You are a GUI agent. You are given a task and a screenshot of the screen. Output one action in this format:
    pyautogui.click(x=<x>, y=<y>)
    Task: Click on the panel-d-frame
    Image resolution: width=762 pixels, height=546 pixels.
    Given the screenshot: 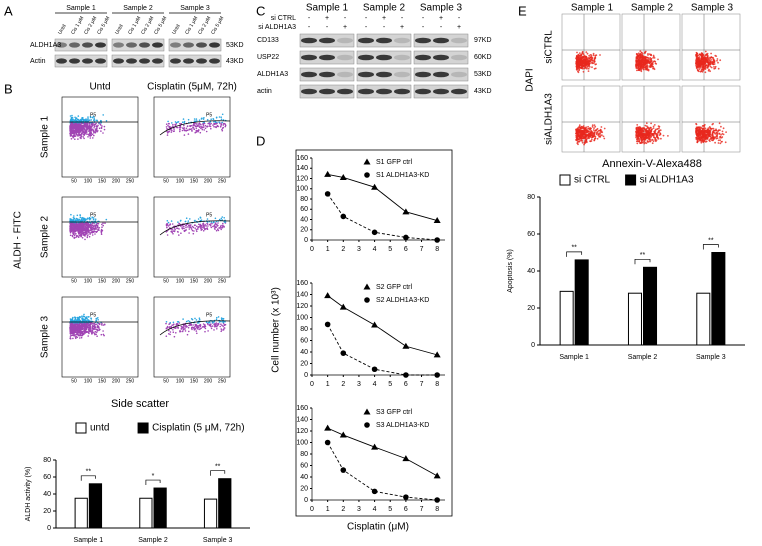 What is the action you would take?
    pyautogui.click(x=374, y=333)
    